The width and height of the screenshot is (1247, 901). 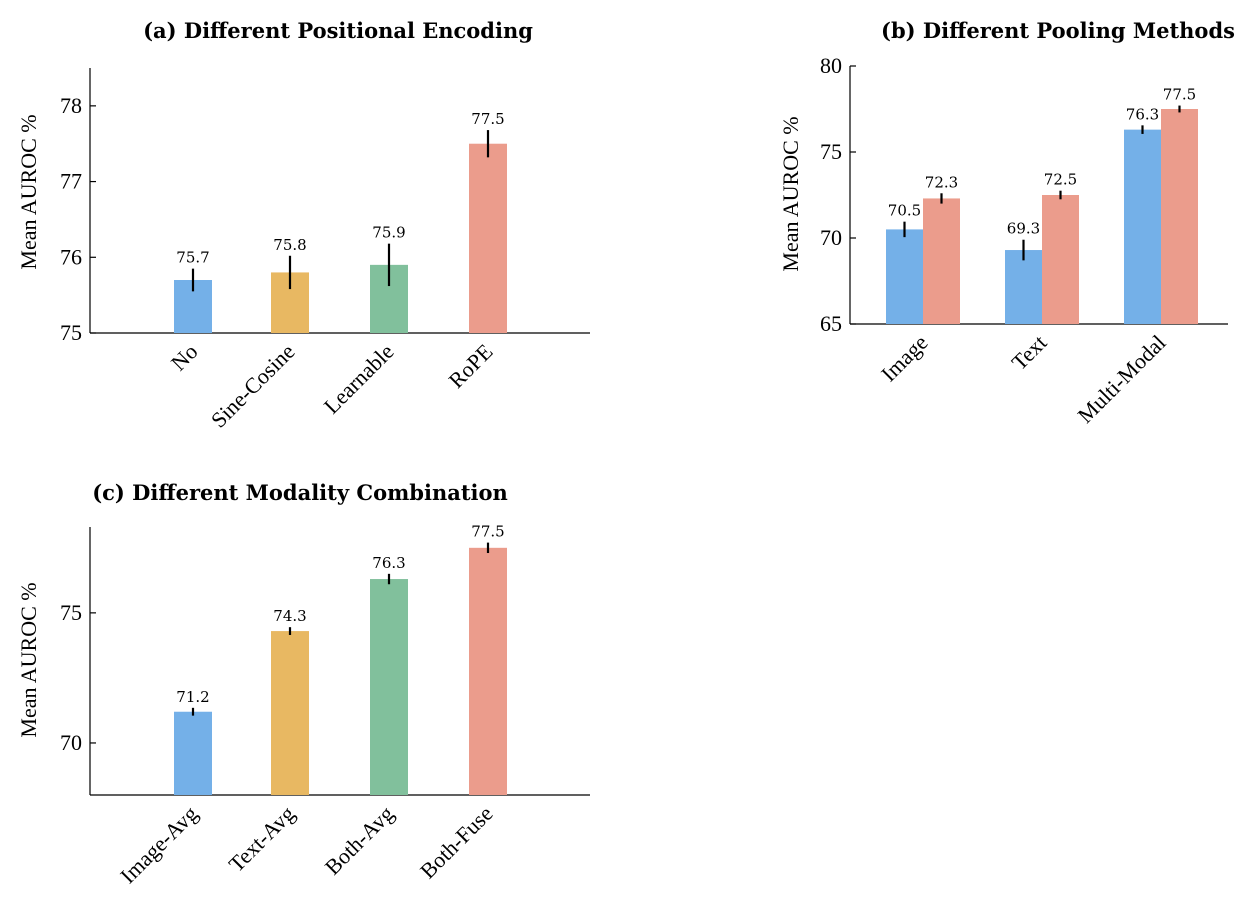 What do you see at coordinates (28, 191) in the screenshot?
I see `chart-a-ylabel: Mean AUROC %` at bounding box center [28, 191].